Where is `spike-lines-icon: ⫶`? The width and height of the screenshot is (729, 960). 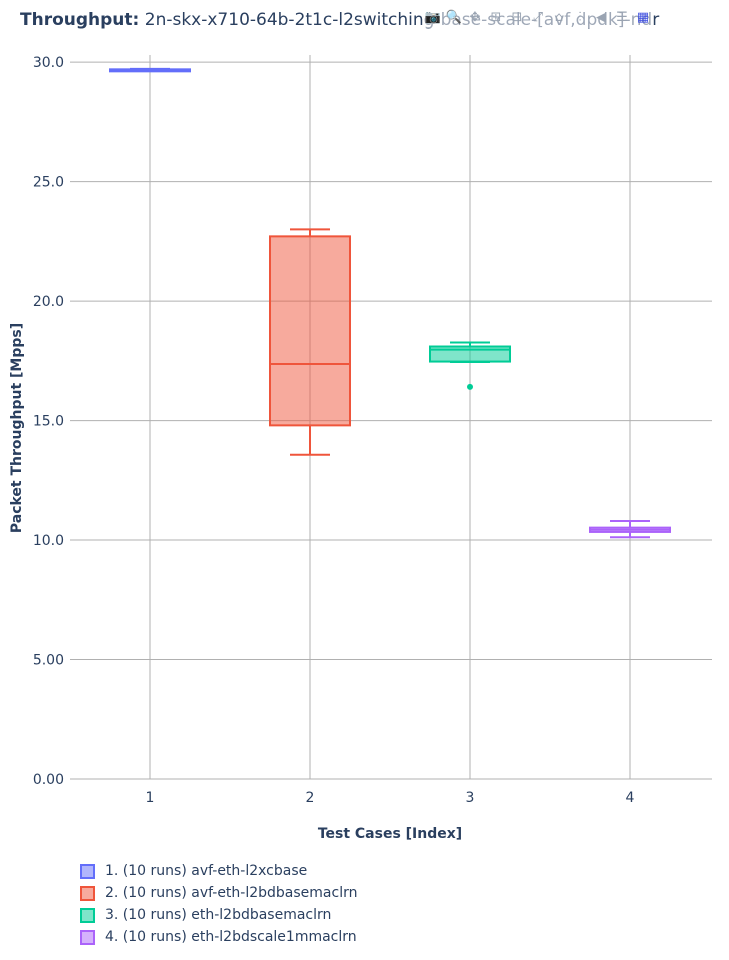
spike-lines-icon: ⫶ is located at coordinates (580, 17).